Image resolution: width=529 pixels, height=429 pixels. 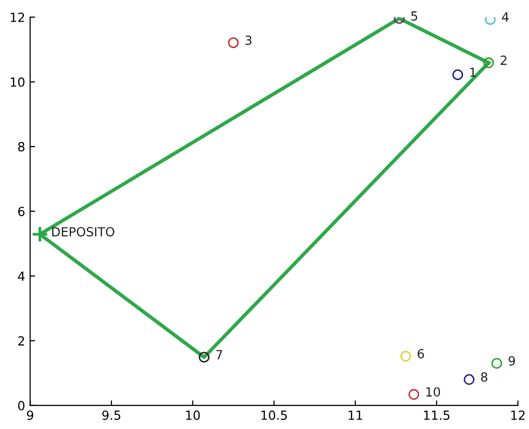 What do you see at coordinates (511, 361) in the screenshot?
I see `annotation: 9` at bounding box center [511, 361].